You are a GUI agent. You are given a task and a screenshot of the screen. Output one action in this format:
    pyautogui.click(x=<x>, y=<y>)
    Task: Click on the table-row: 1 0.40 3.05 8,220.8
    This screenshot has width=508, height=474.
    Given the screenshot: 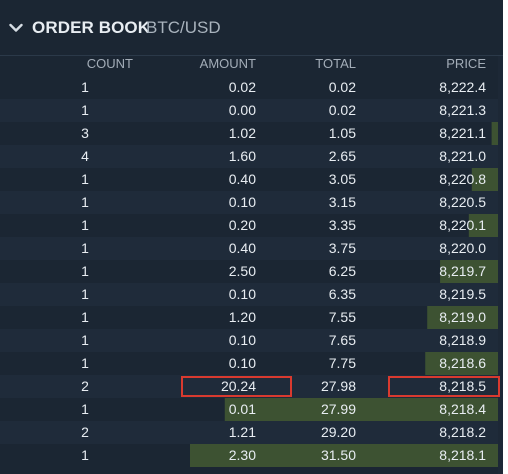 What is the action you would take?
    pyautogui.click(x=251, y=179)
    